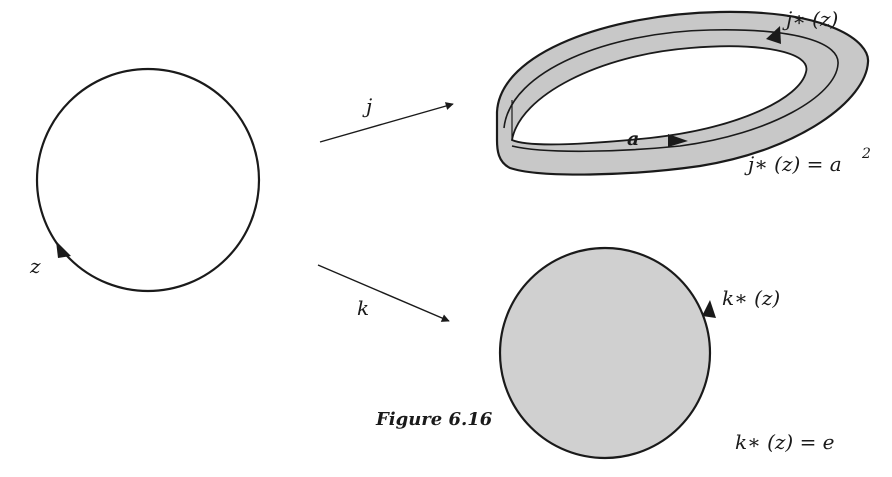  I want to click on label-k: k, so click(363, 308).